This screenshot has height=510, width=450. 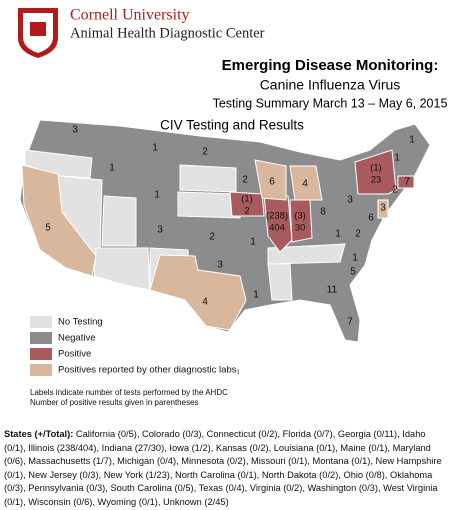 What do you see at coordinates (232, 125) in the screenshot?
I see `map-title: CIV Testing and Results` at bounding box center [232, 125].